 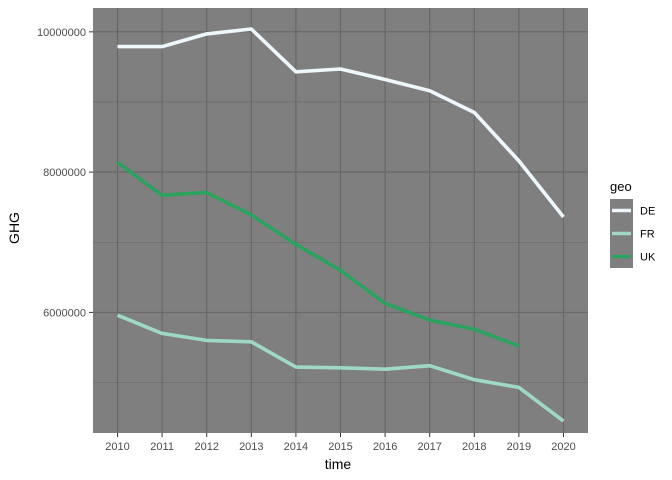 What do you see at coordinates (64, 313) in the screenshot?
I see `y-tick-label: 6000000` at bounding box center [64, 313].